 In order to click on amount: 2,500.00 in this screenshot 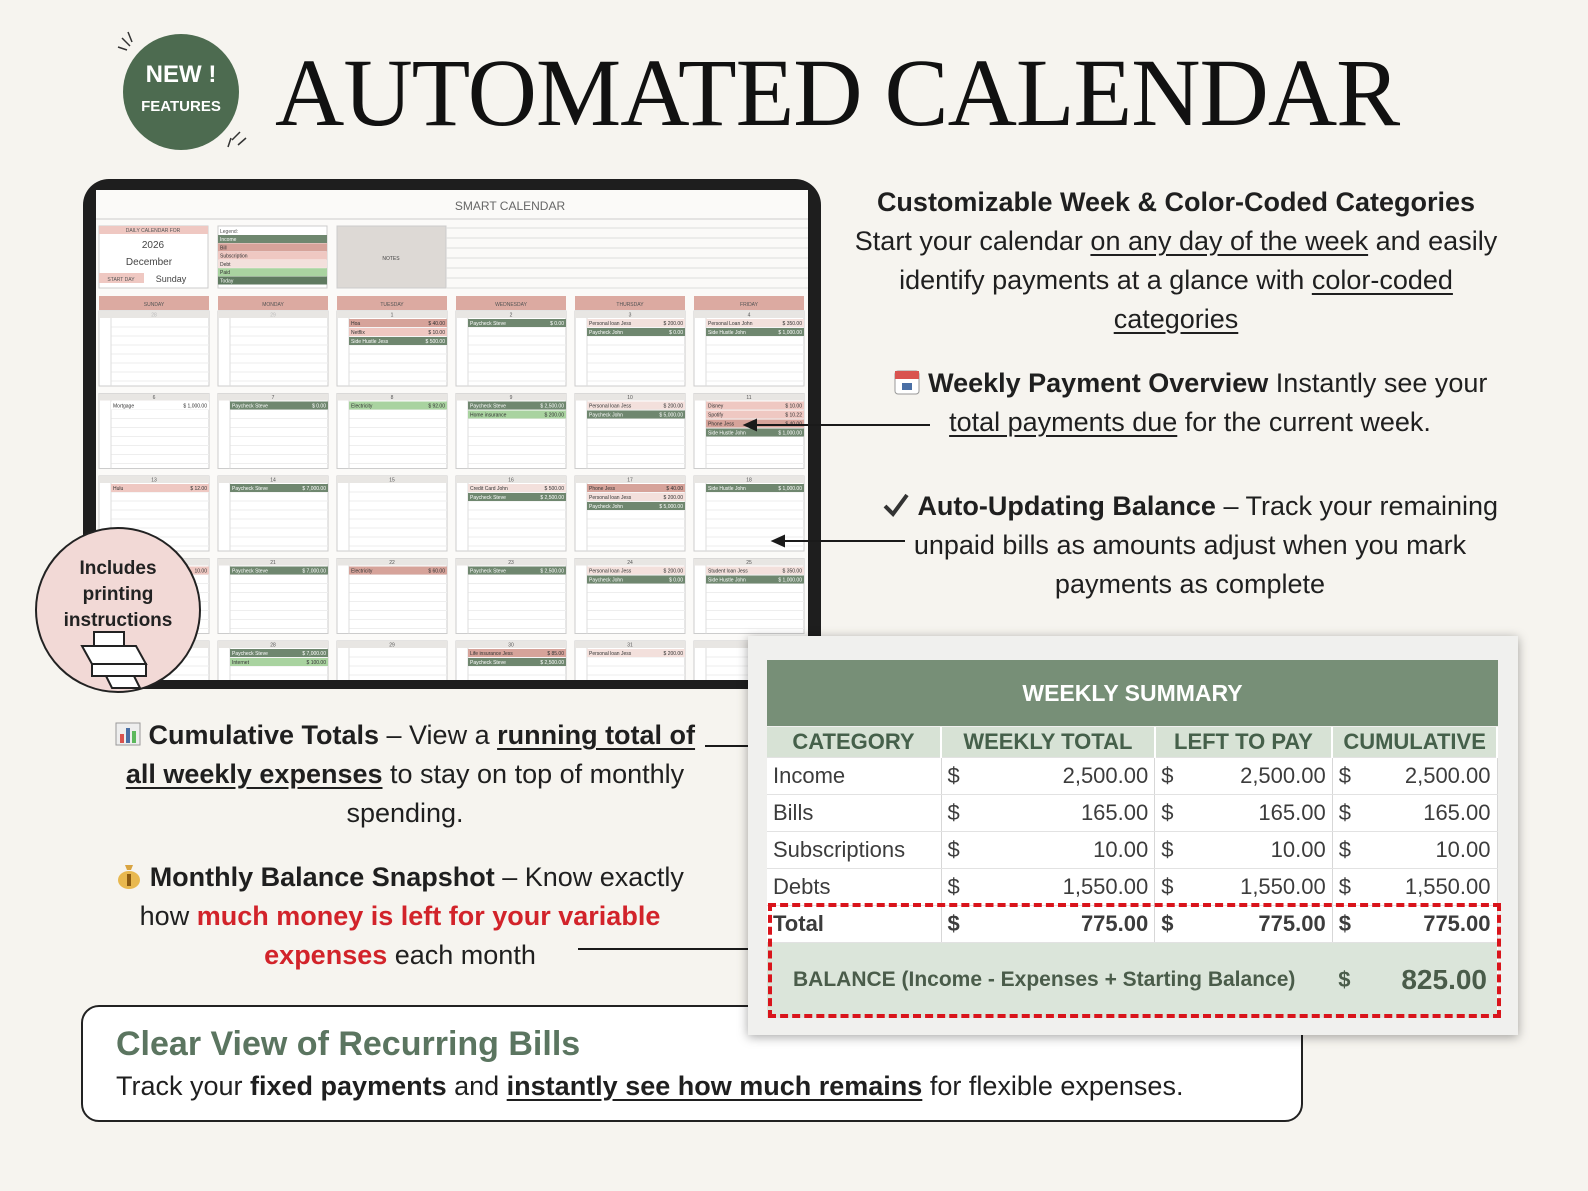, I will do `click(1064, 776)`.